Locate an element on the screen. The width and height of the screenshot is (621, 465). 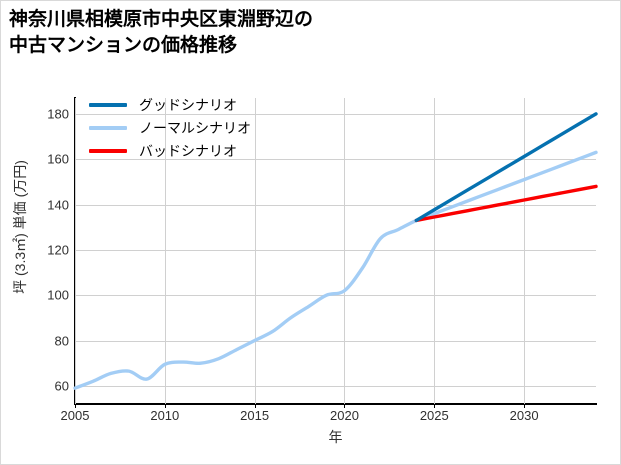
x-tick-label: 2030 is located at coordinates (524, 415).